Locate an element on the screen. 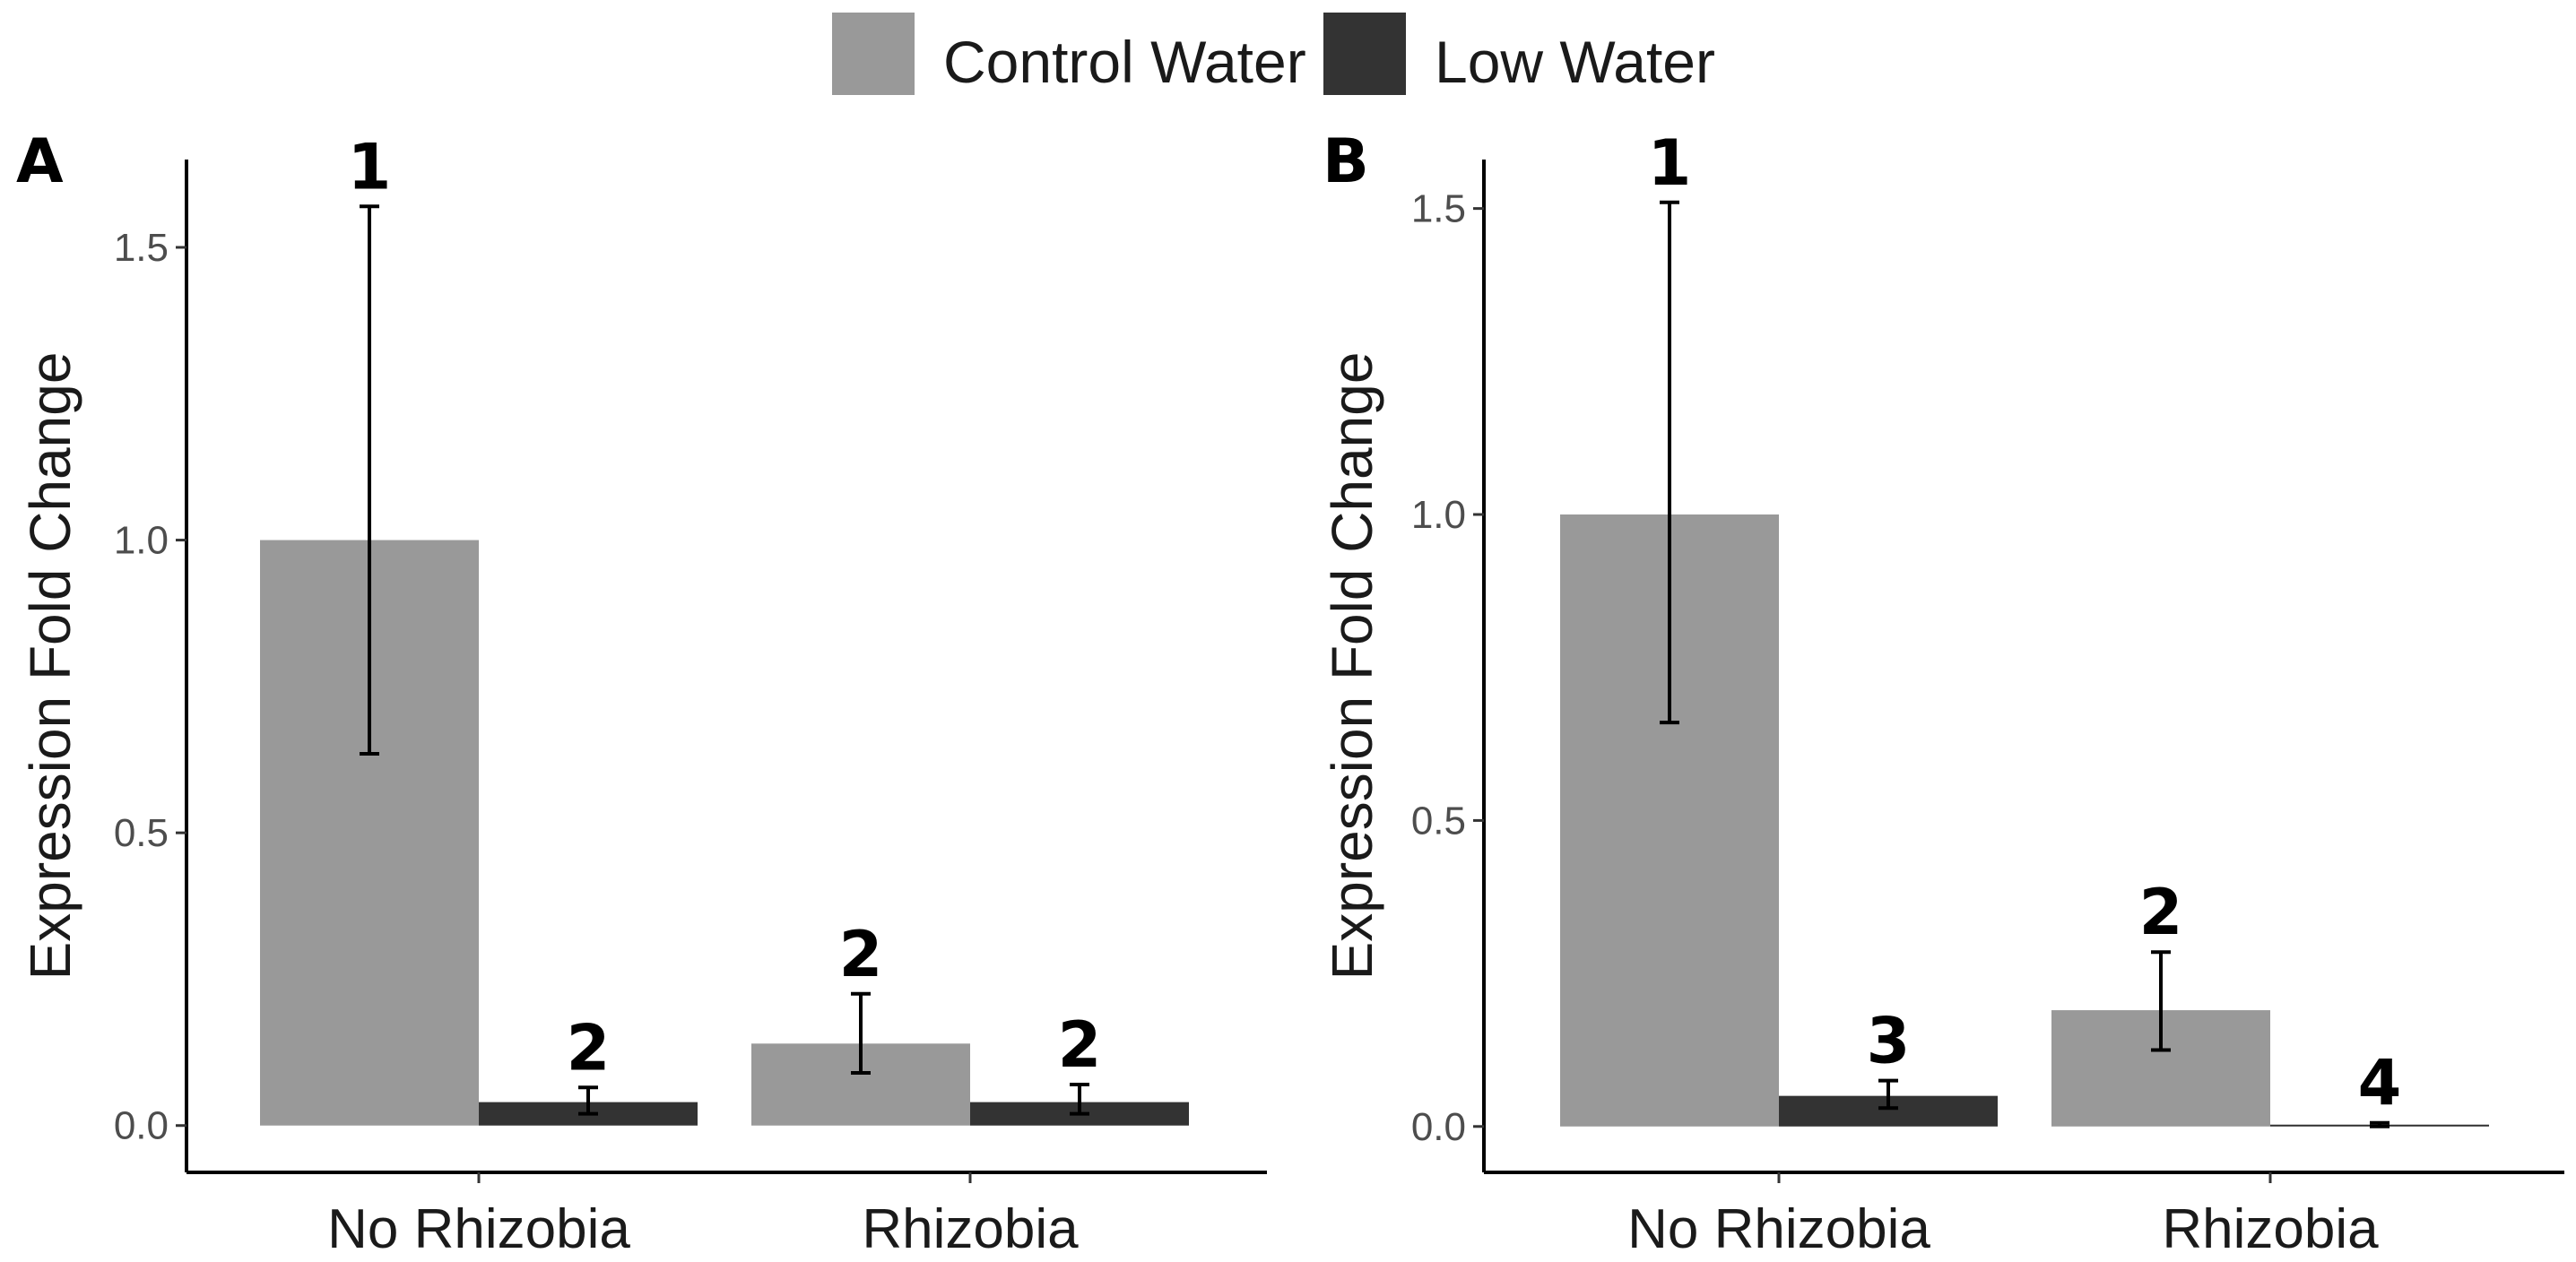  y-tick-label-B-1: 0.5 is located at coordinates (1438, 821).